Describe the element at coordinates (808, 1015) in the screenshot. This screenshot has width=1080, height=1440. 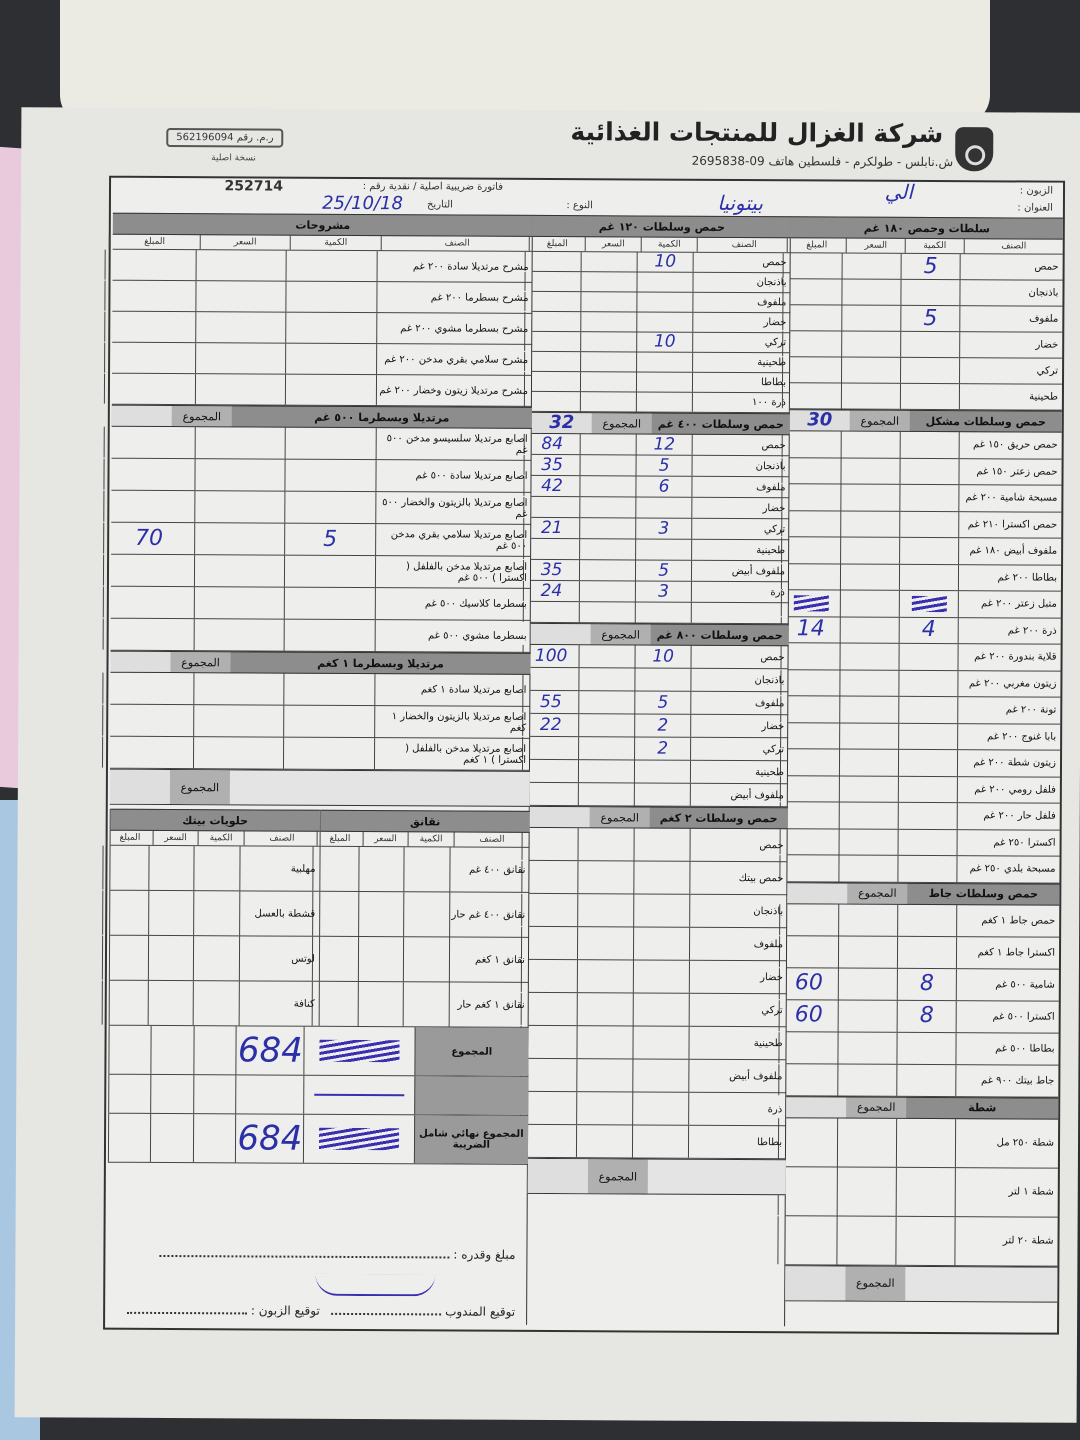
I see `item-amount: 60` at that location.